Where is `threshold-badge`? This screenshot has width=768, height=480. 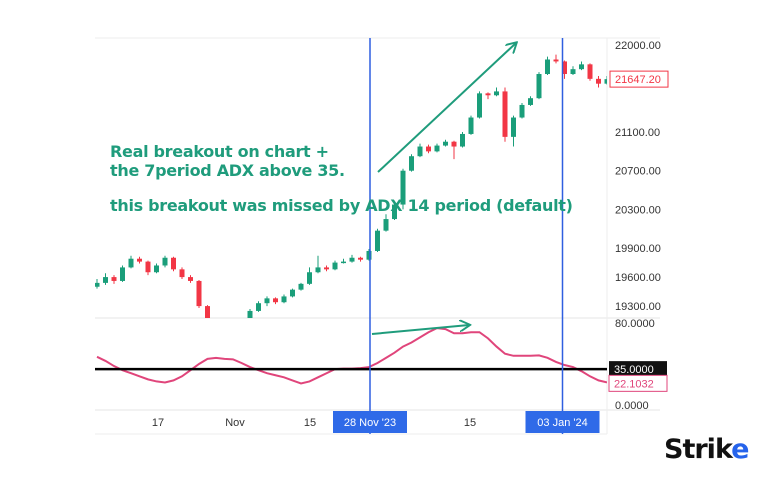
threshold-badge is located at coordinates (638, 369).